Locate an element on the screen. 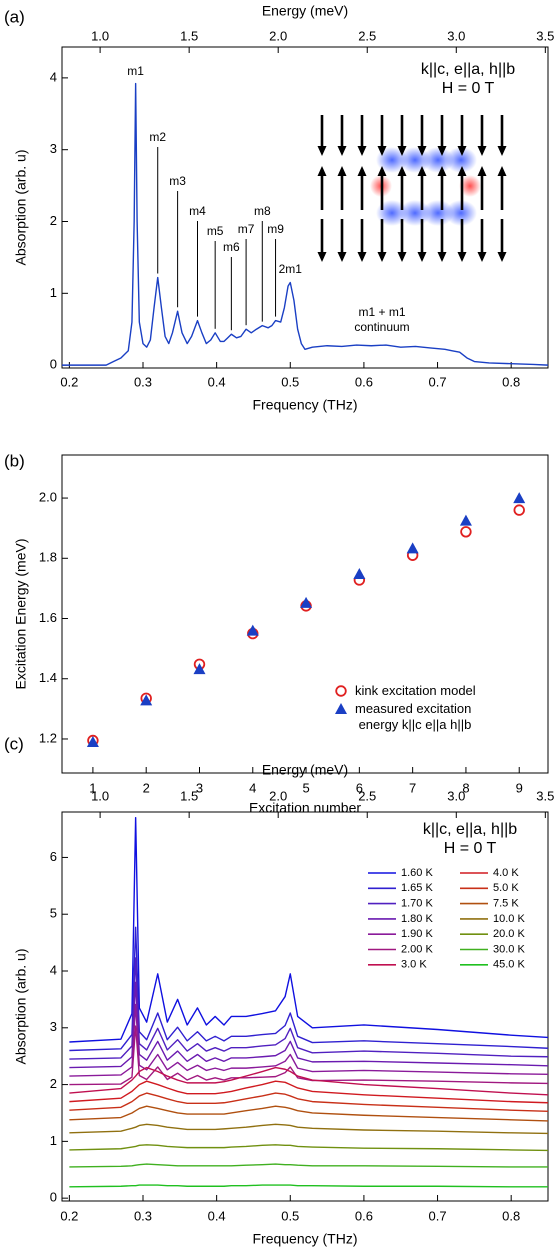  x-tick-label: 3 is located at coordinates (199, 787).